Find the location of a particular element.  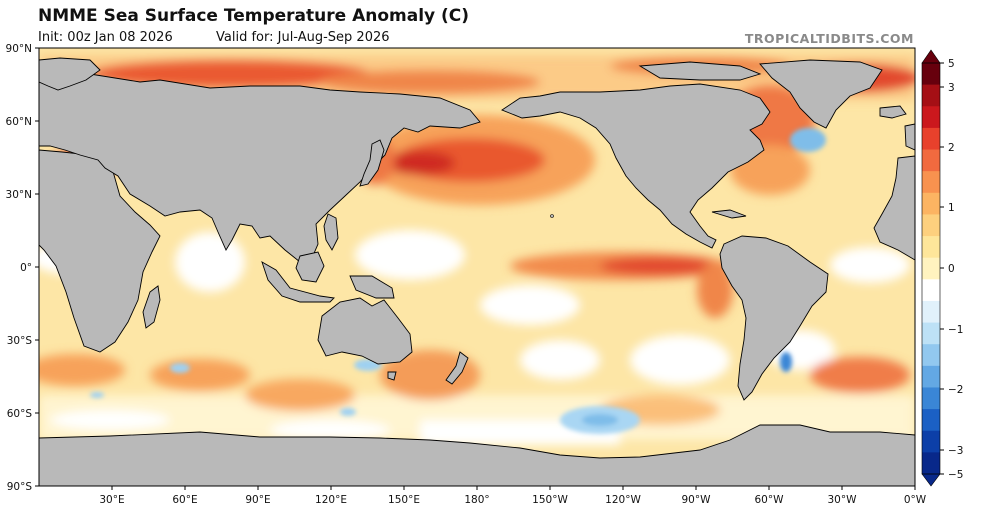

tasmania is located at coordinates (392, 376).